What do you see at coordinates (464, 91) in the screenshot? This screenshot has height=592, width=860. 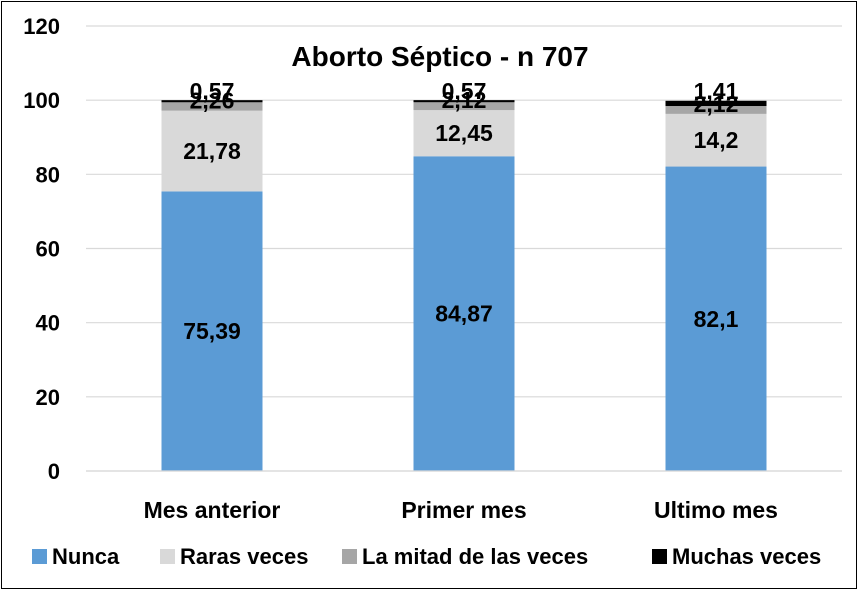 I see `data-label-muchas-veces-2: 0,57` at bounding box center [464, 91].